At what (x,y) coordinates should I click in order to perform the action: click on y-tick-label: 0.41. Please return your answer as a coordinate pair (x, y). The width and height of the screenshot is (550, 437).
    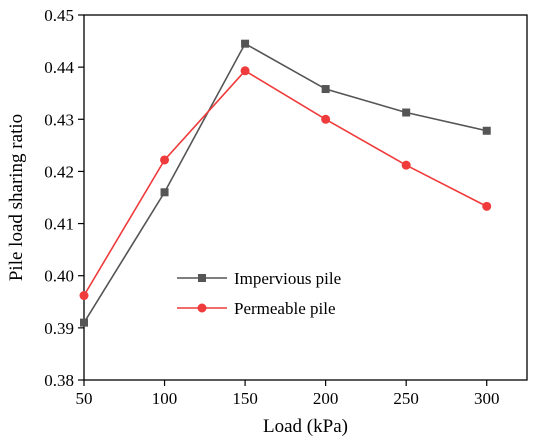
    Looking at the image, I should click on (59, 224).